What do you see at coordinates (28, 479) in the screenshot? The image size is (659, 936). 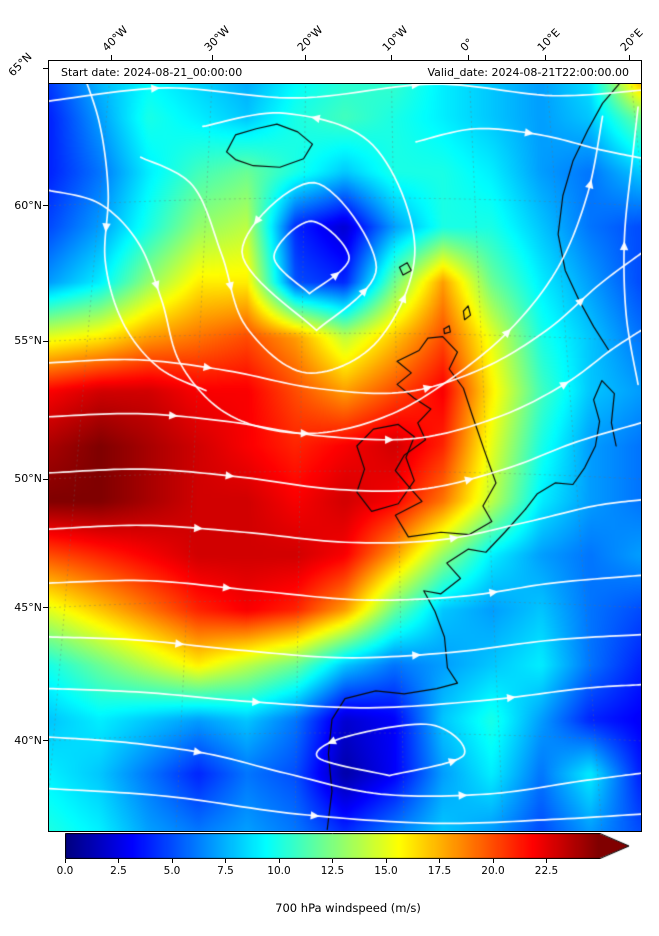 I see `left-axis-tick-label: 50°N` at bounding box center [28, 479].